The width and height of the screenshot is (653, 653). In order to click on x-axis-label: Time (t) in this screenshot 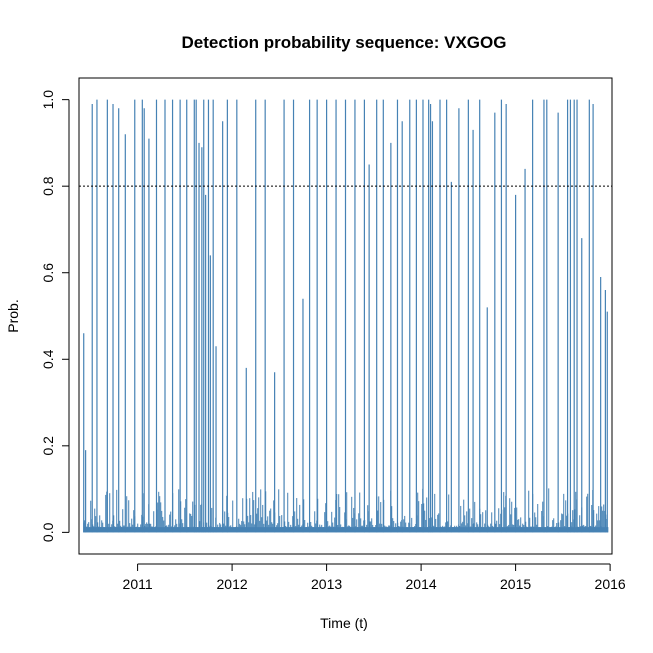, I will do `click(344, 623)`.